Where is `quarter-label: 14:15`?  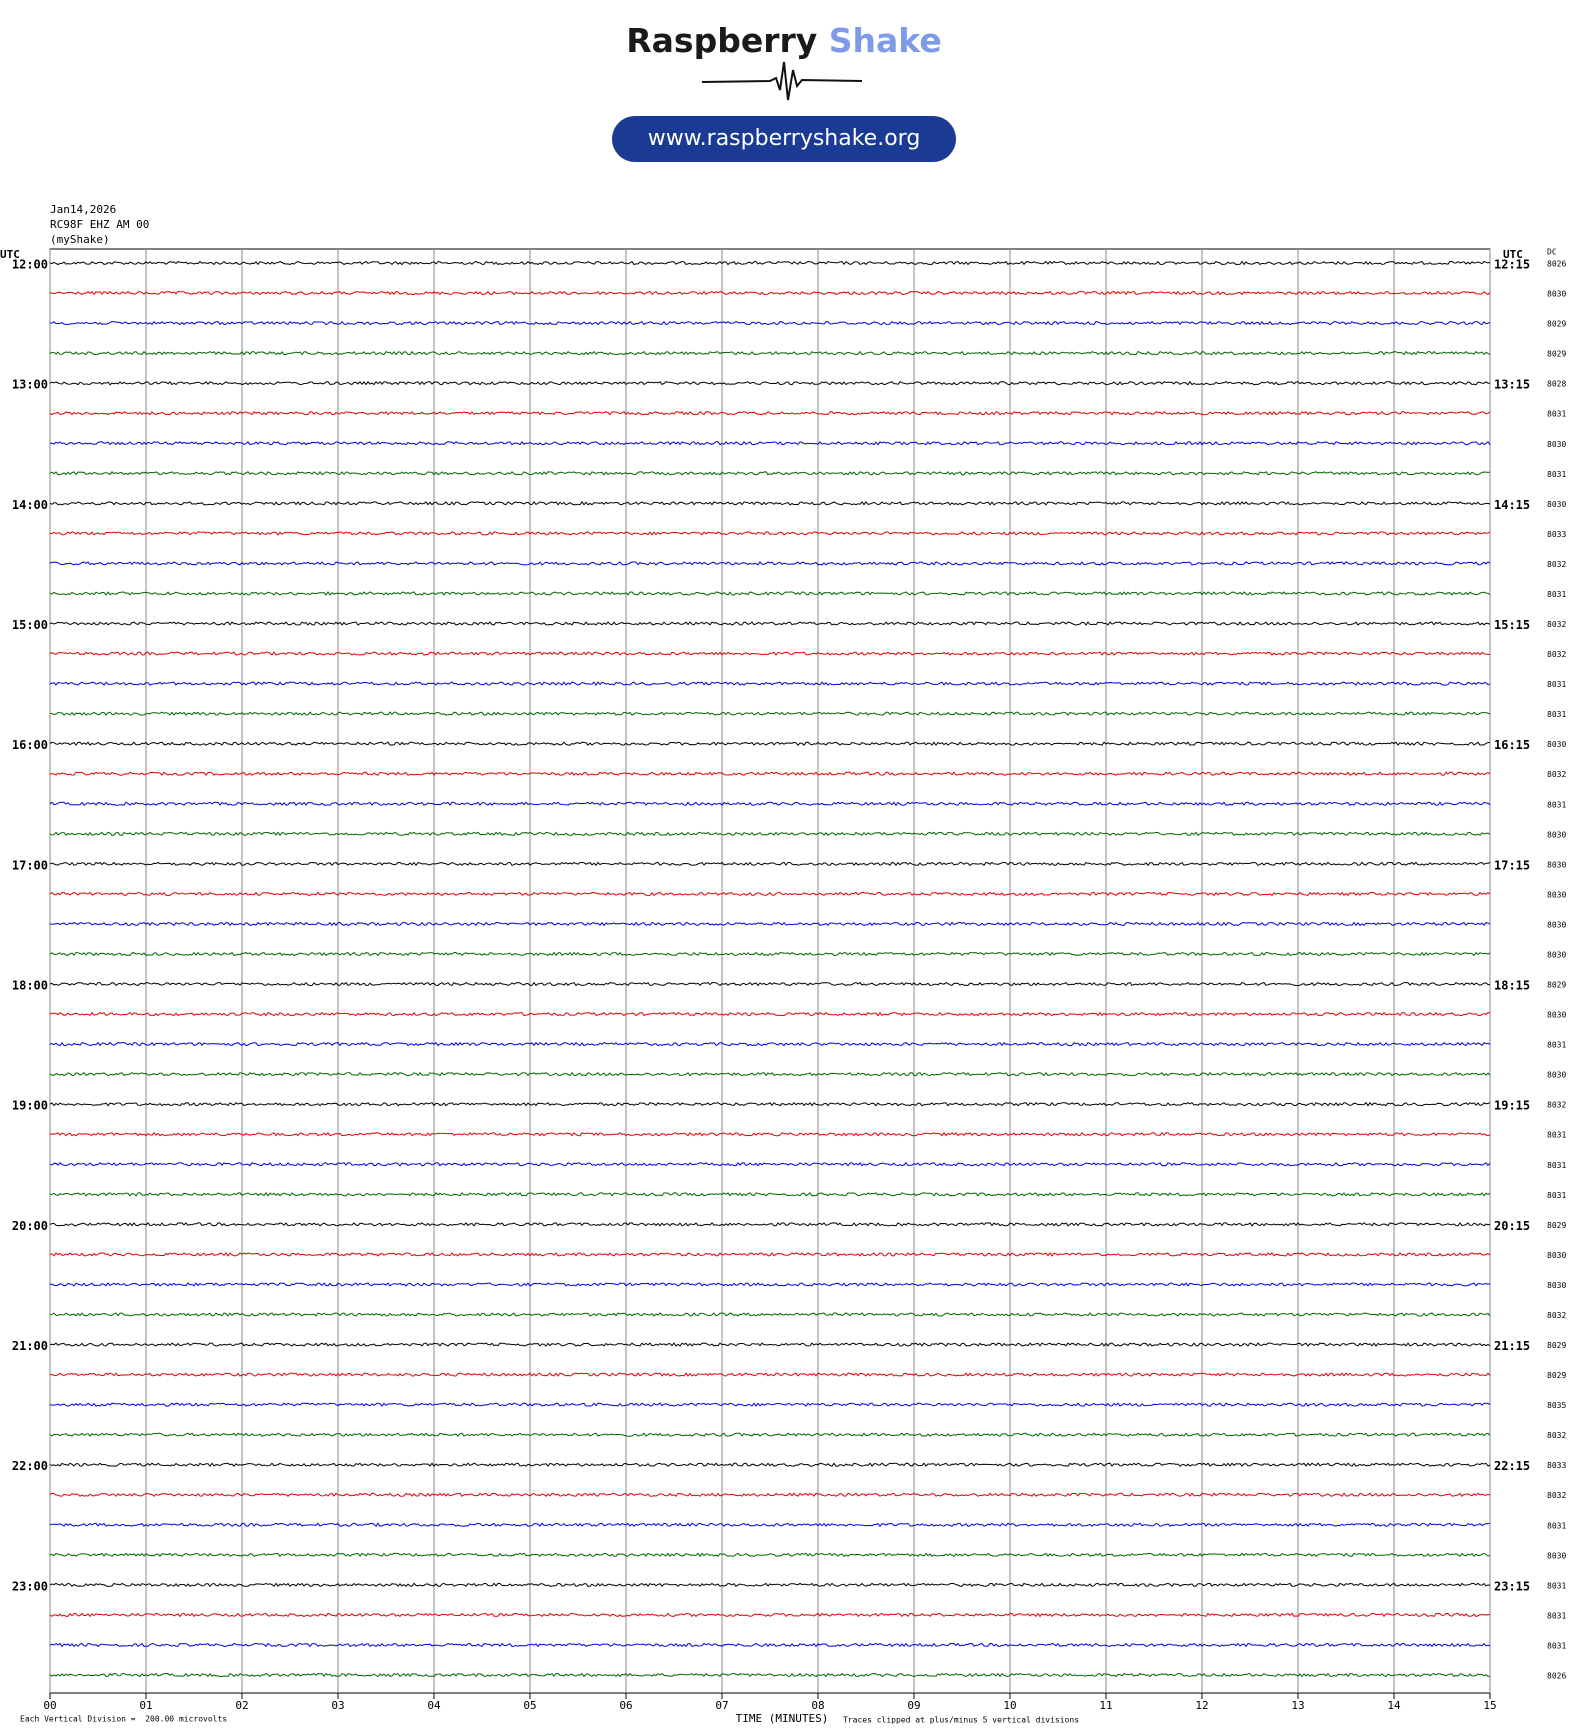
quarter-label: 14:15 is located at coordinates (1512, 505).